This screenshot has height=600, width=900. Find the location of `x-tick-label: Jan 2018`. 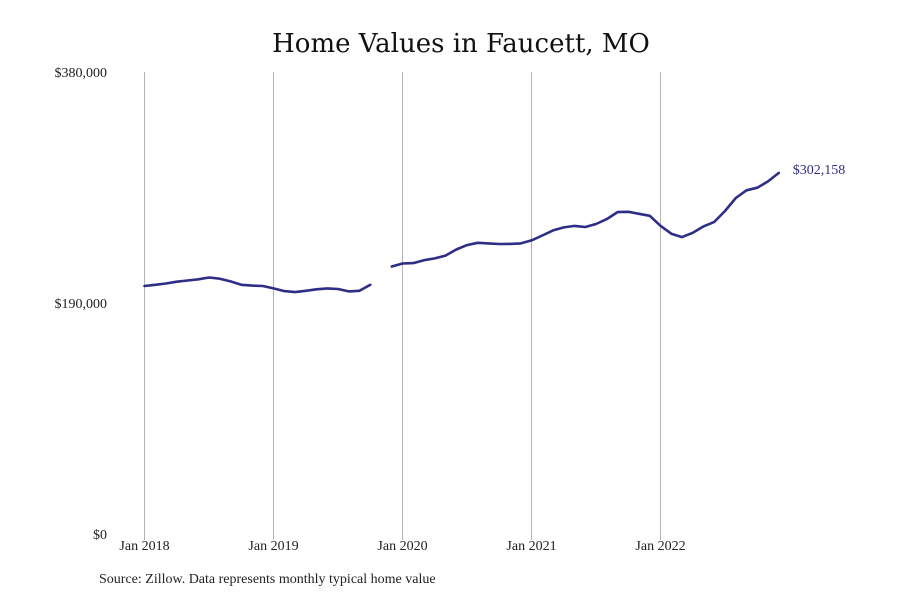

x-tick-label: Jan 2018 is located at coordinates (144, 546).